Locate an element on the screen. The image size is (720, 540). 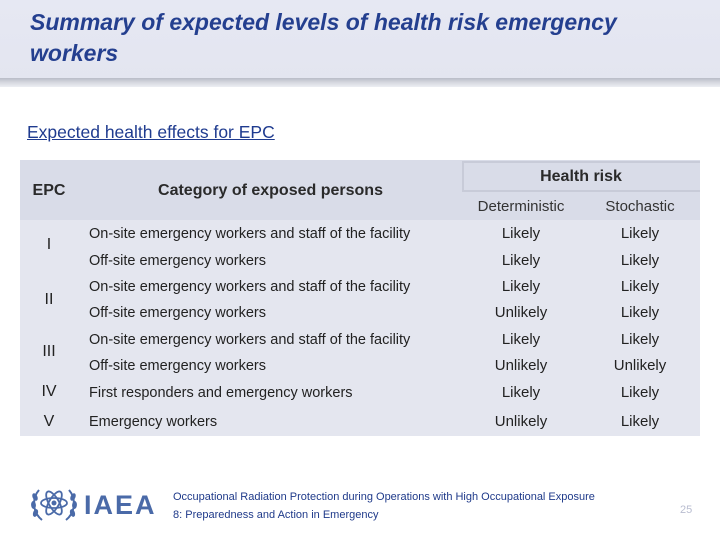
iaea-atom-laurel-icon is located at coordinates (54, 506).